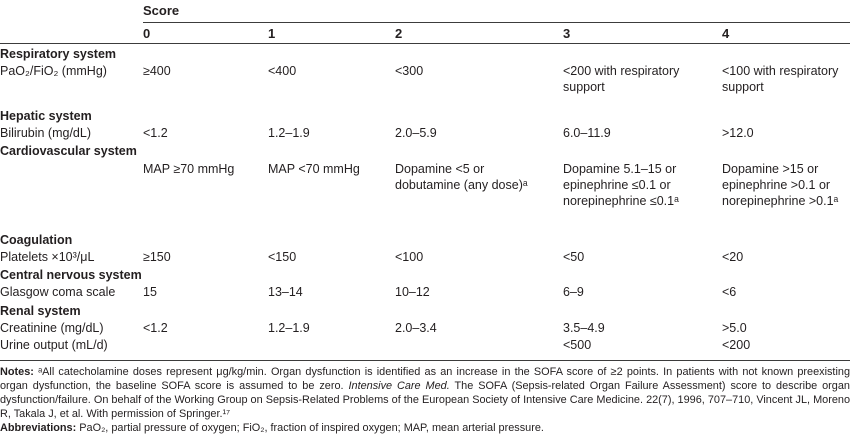  What do you see at coordinates (425, 310) in the screenshot?
I see `section-header-renal: Renal system` at bounding box center [425, 310].